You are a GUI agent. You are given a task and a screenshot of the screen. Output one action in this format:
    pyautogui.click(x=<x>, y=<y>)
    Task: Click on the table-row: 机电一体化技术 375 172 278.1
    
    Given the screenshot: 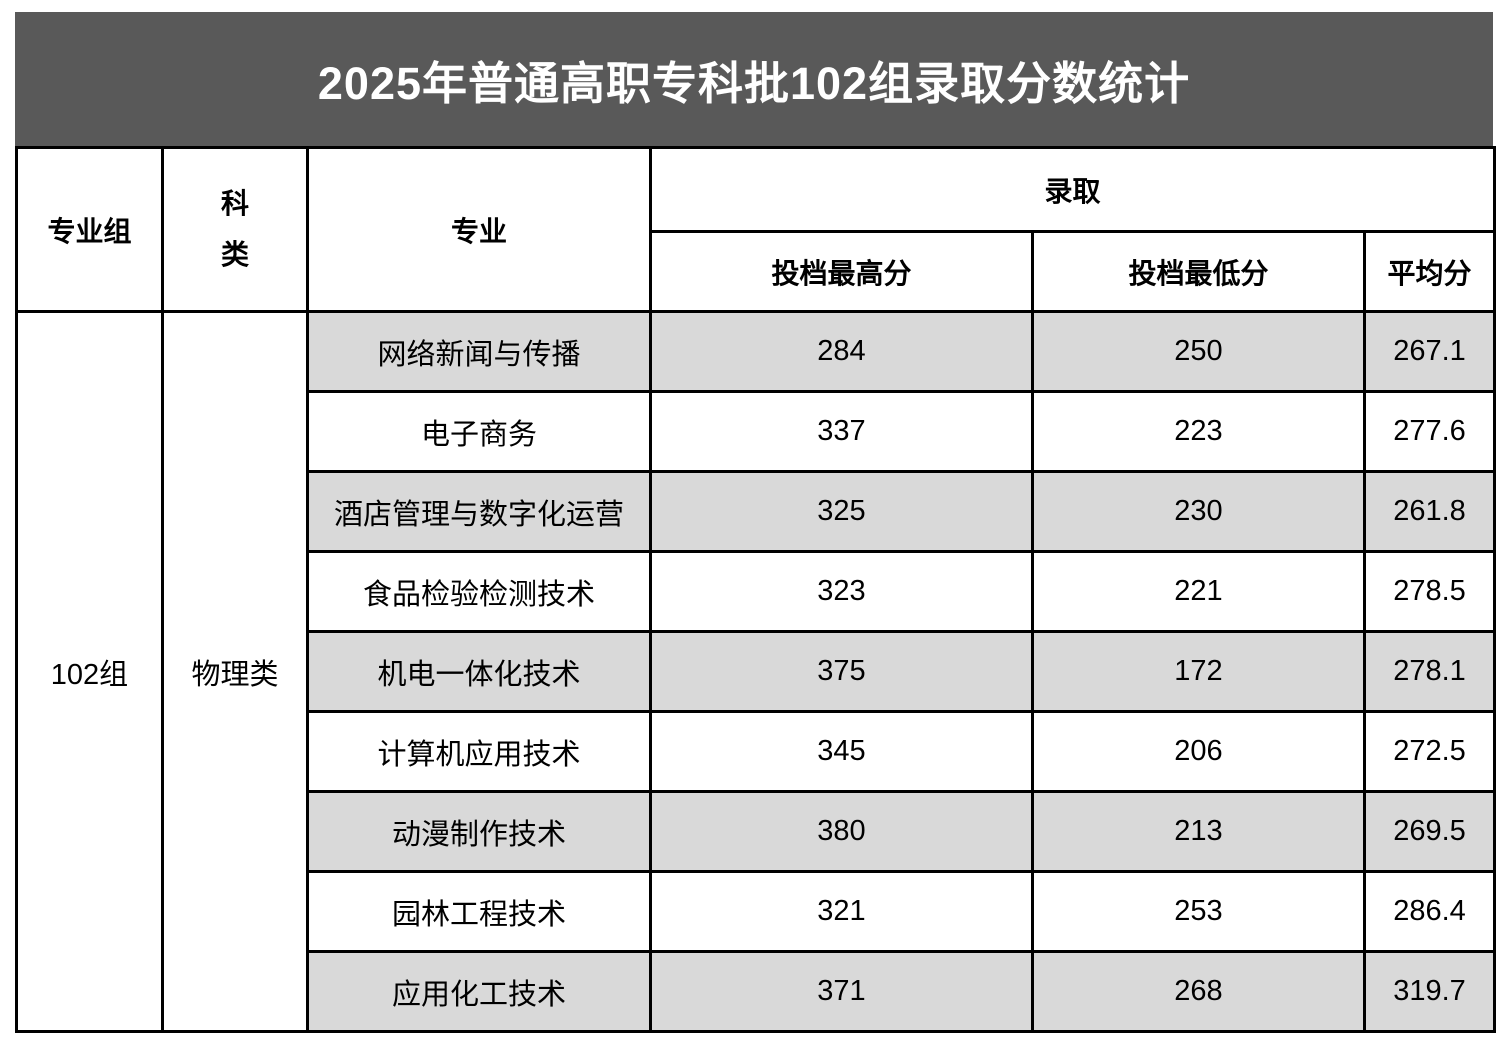 What is the action you would take?
    pyautogui.click(x=756, y=671)
    